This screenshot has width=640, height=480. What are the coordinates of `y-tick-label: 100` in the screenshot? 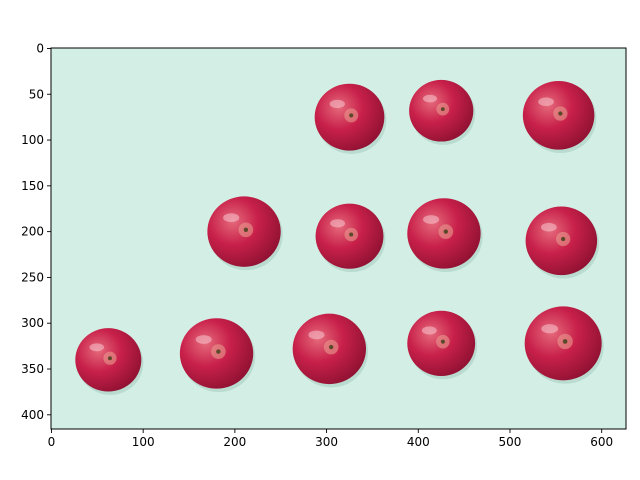 It's located at (32, 140).